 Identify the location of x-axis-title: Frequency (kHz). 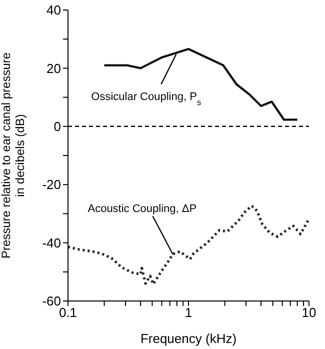
(188, 338).